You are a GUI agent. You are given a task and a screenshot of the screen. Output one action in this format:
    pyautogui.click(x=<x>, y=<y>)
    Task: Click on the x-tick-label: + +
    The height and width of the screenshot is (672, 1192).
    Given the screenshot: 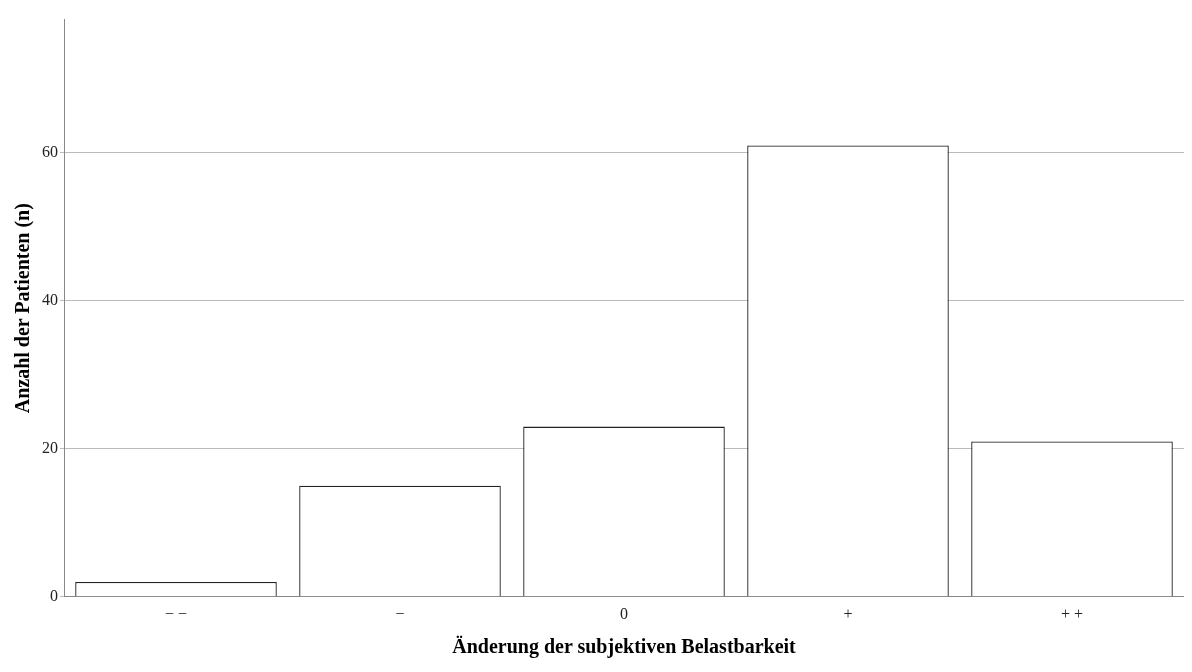 What is the action you would take?
    pyautogui.click(x=1072, y=613)
    